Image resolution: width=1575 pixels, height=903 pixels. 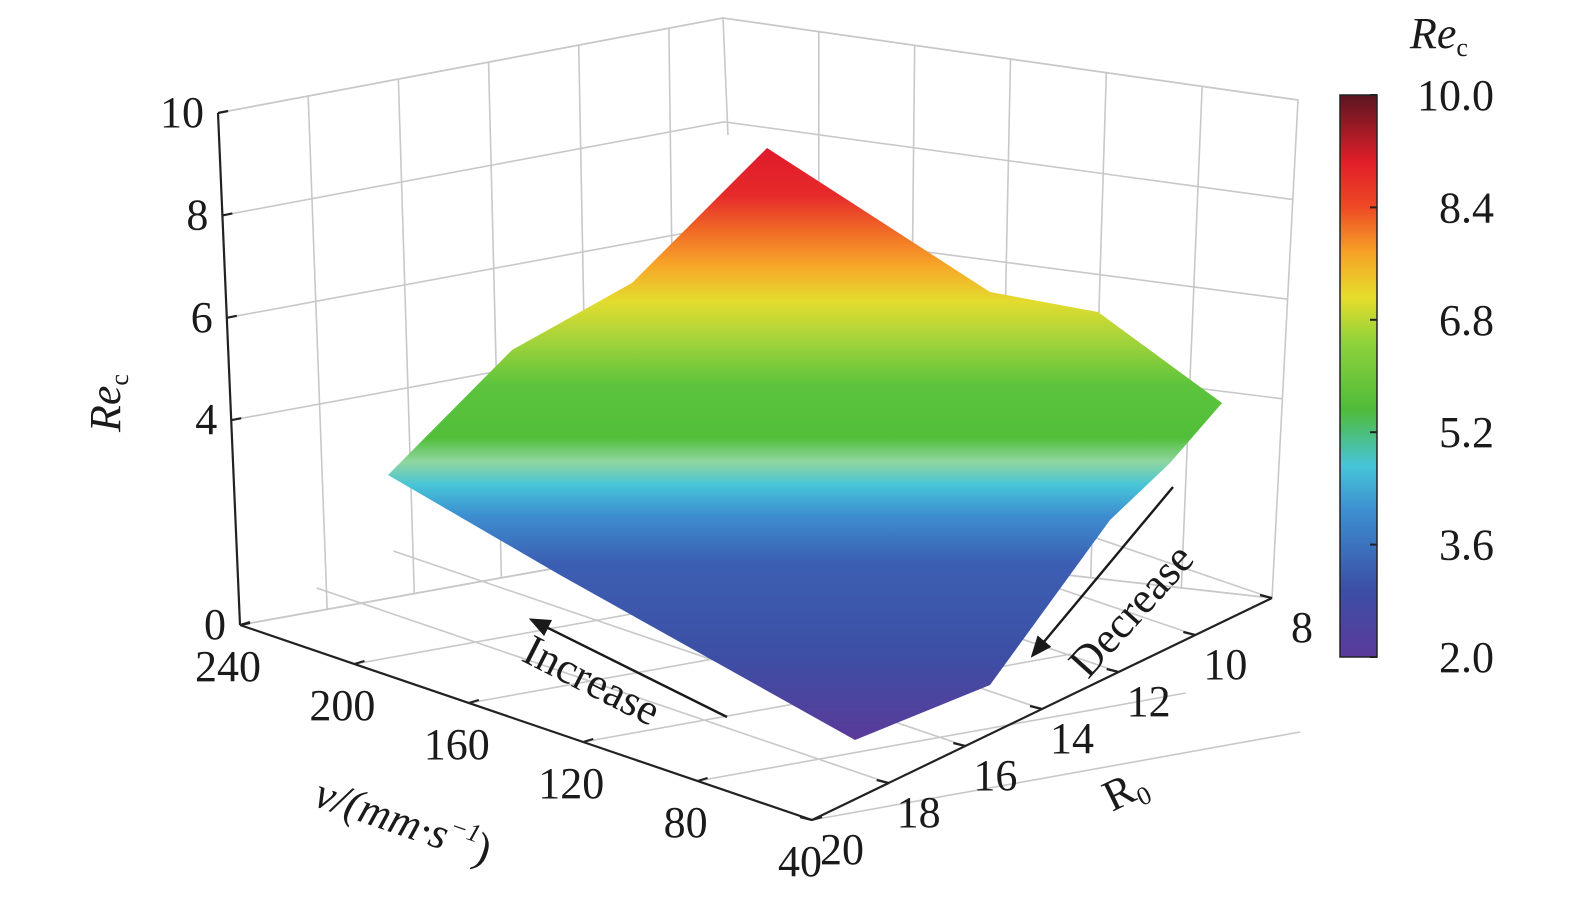 What do you see at coordinates (1191, 337) in the screenshot?
I see `right-wall-vgridline` at bounding box center [1191, 337].